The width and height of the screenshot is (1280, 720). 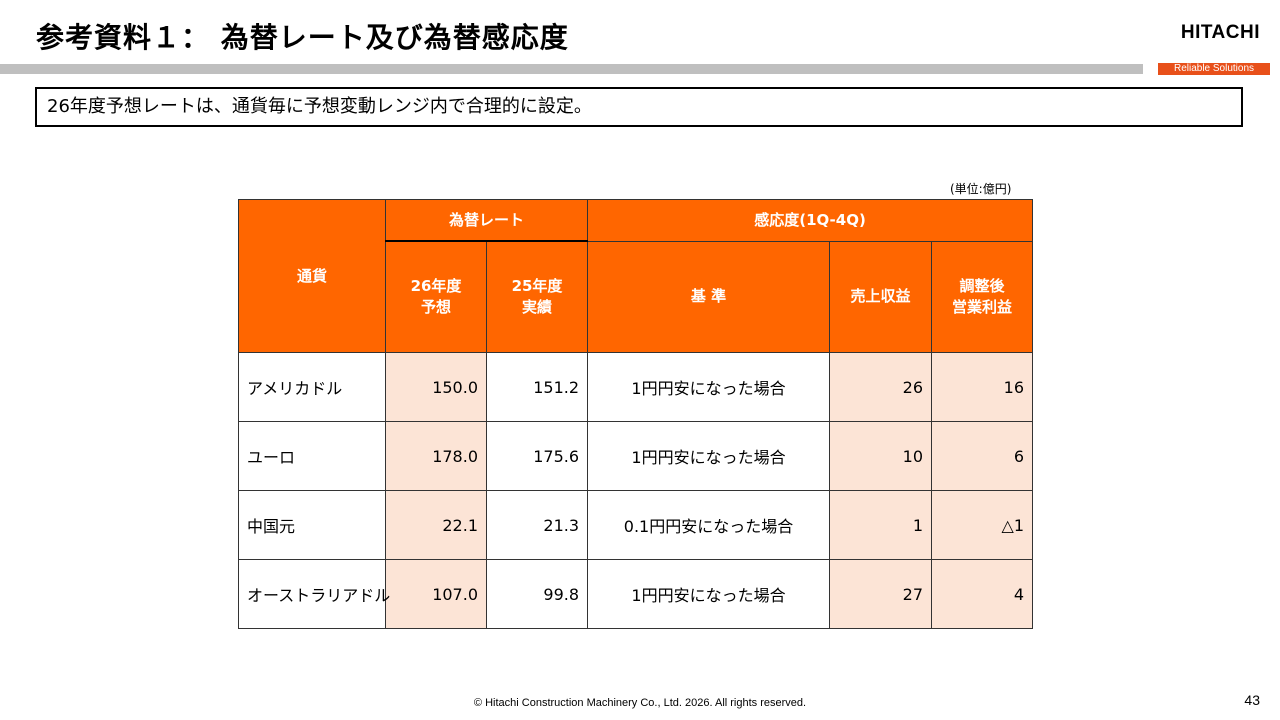 I want to click on header-adj-line2: 営業利益, so click(x=982, y=306).